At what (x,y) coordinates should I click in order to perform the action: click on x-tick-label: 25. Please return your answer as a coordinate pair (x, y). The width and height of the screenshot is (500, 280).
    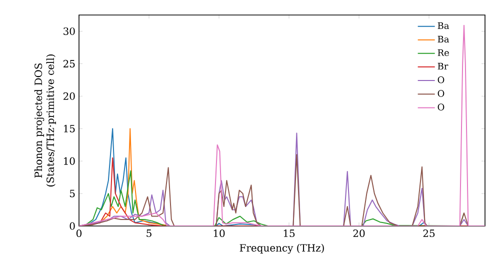
    Looking at the image, I should click on (429, 234).